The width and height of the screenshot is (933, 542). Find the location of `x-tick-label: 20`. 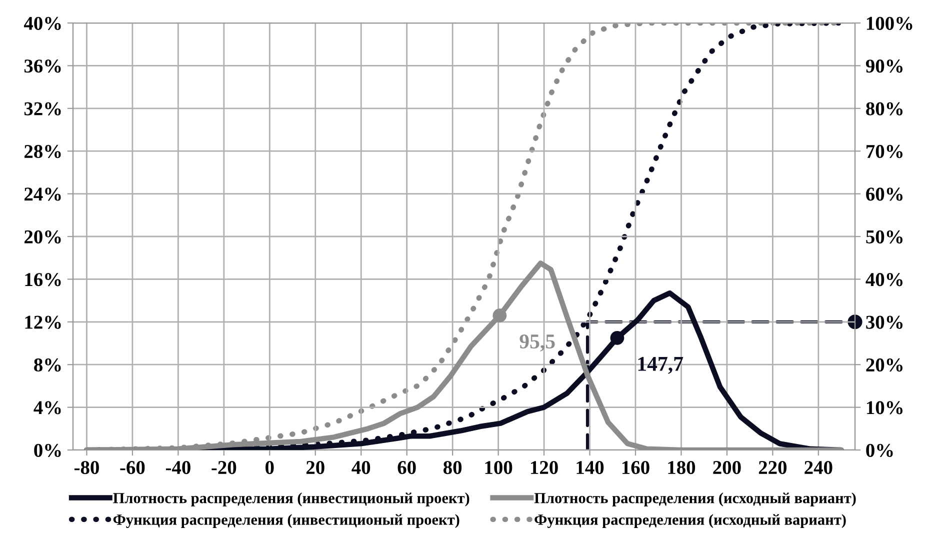

x-tick-label: 20 is located at coordinates (315, 467).